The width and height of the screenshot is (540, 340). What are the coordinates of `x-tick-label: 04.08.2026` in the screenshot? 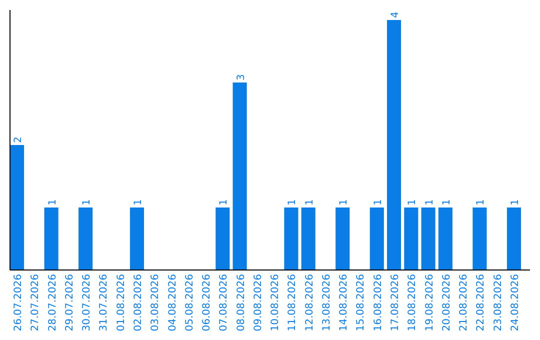 It's located at (172, 303).